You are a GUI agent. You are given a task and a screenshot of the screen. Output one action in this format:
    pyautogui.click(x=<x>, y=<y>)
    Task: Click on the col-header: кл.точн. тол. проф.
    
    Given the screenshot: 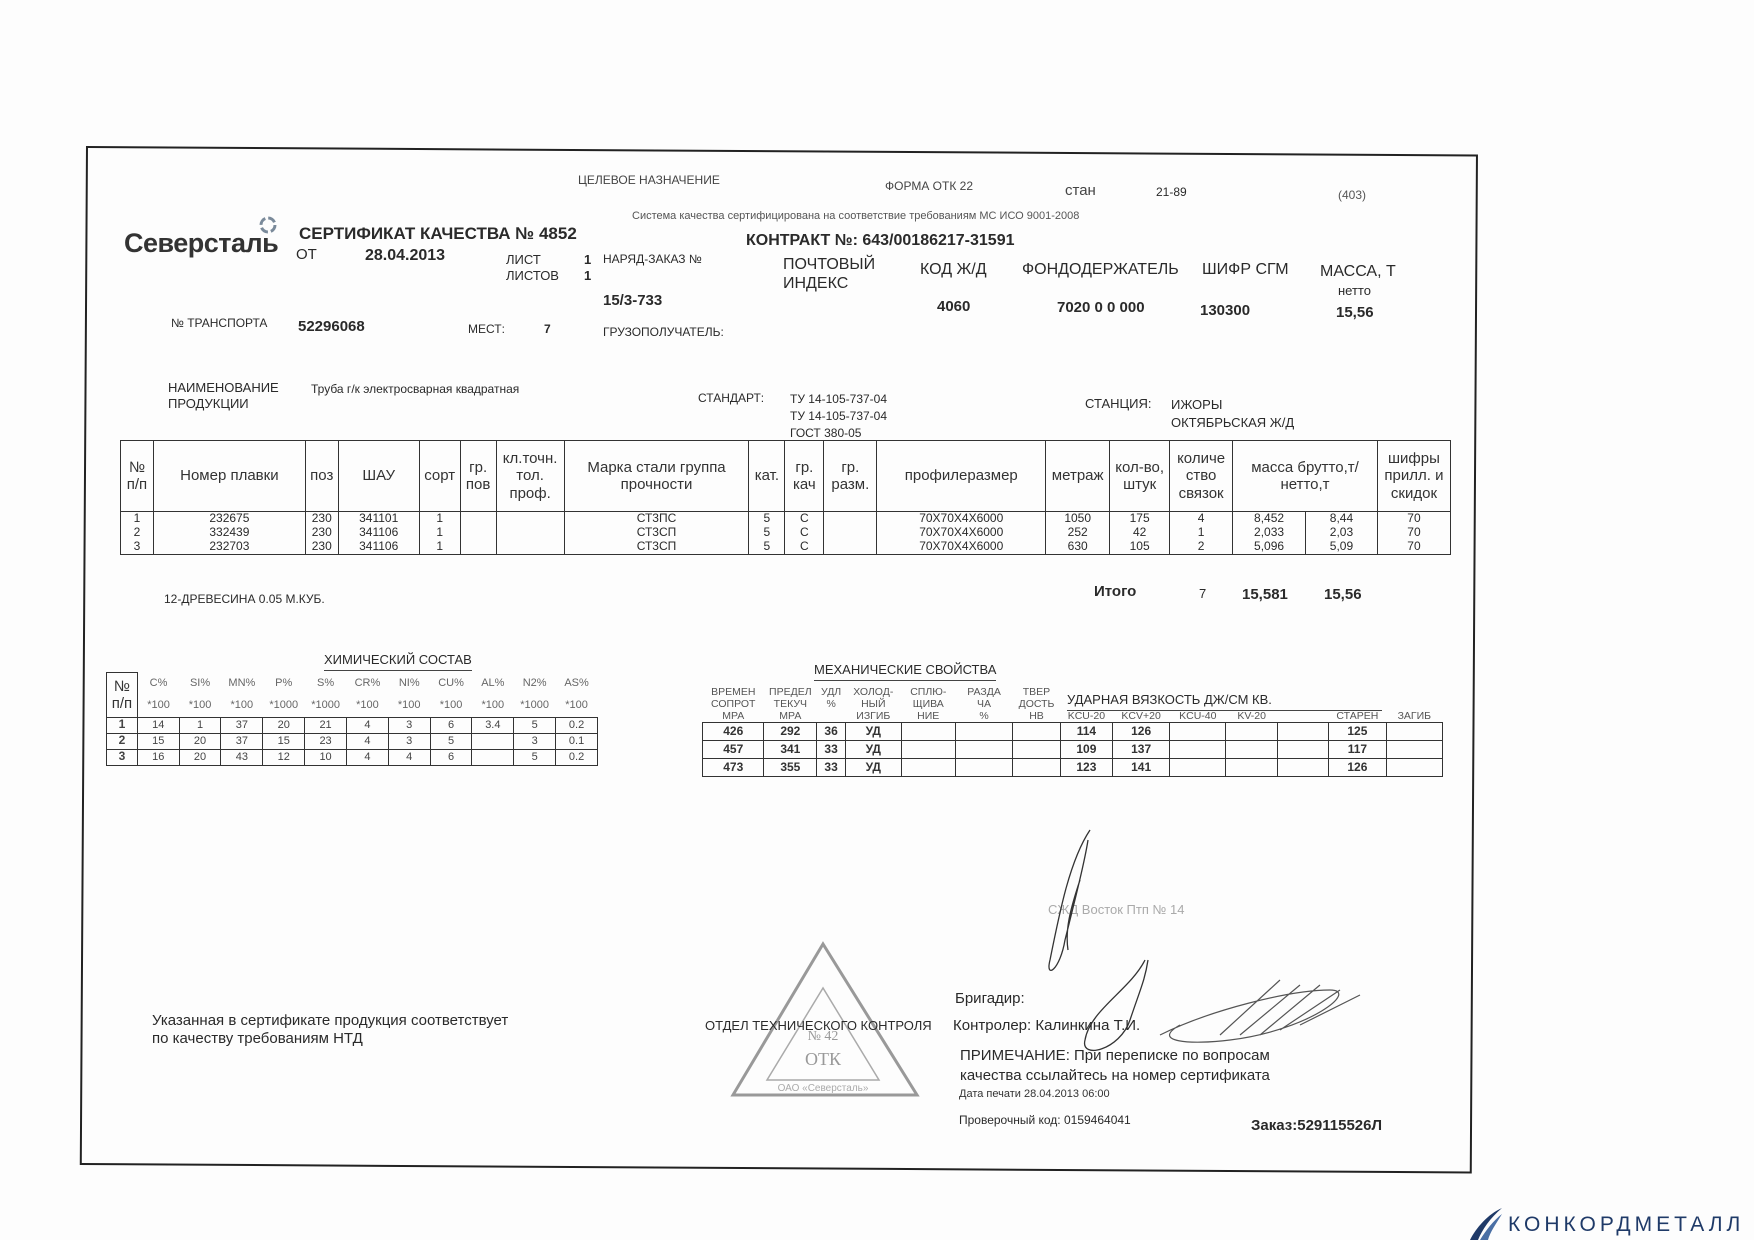 What is the action you would take?
    pyautogui.click(x=530, y=476)
    